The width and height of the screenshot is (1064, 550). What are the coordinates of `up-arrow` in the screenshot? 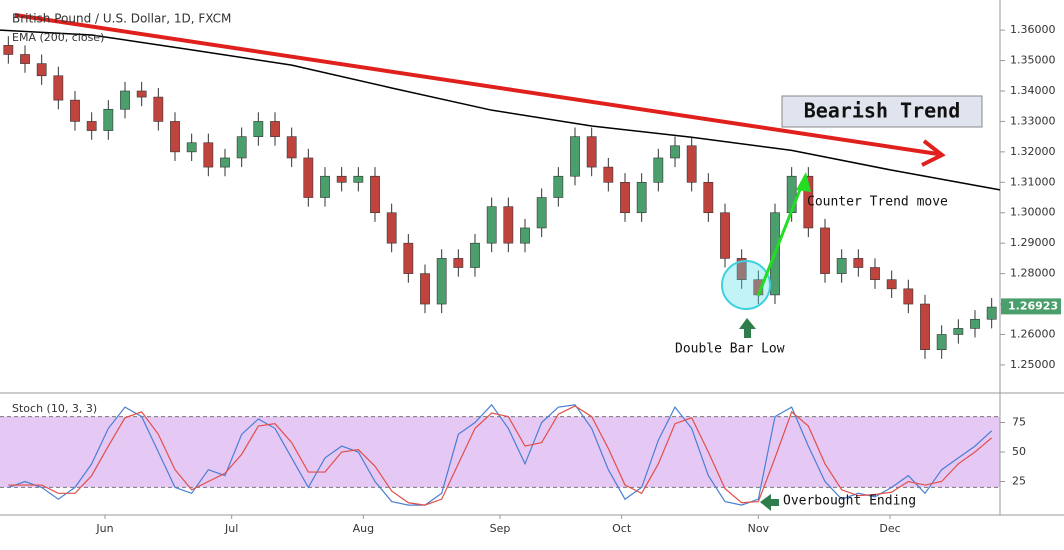 It's located at (747, 328).